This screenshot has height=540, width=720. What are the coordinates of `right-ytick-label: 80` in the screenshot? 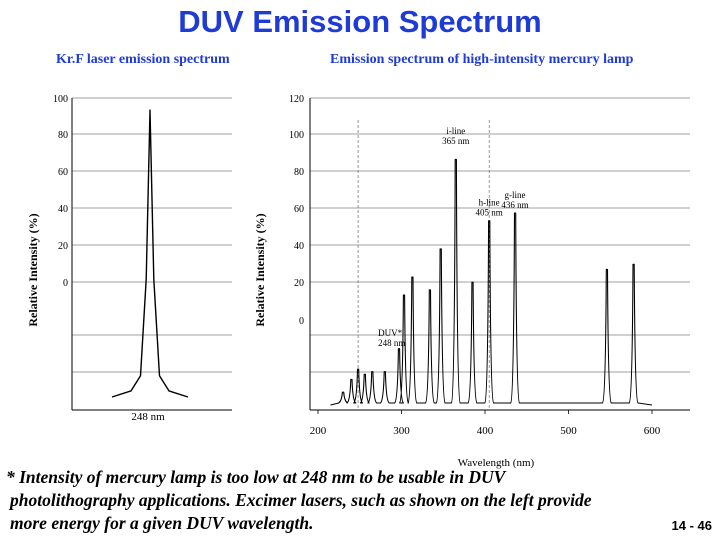 It's located at (299, 172).